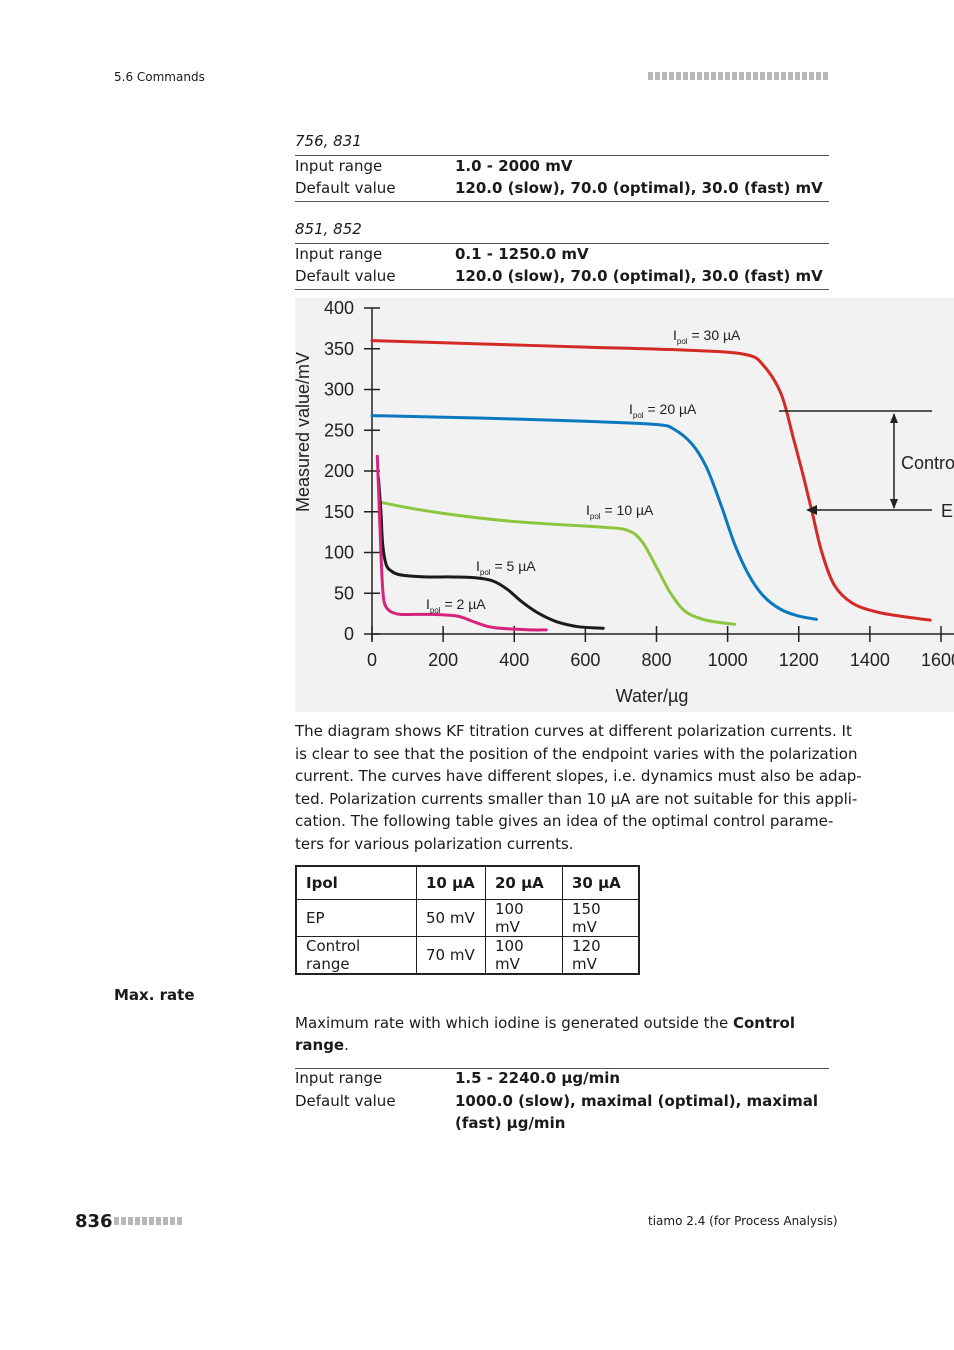  I want to click on input-range-value: 1.0 - 2000 mV, so click(514, 166).